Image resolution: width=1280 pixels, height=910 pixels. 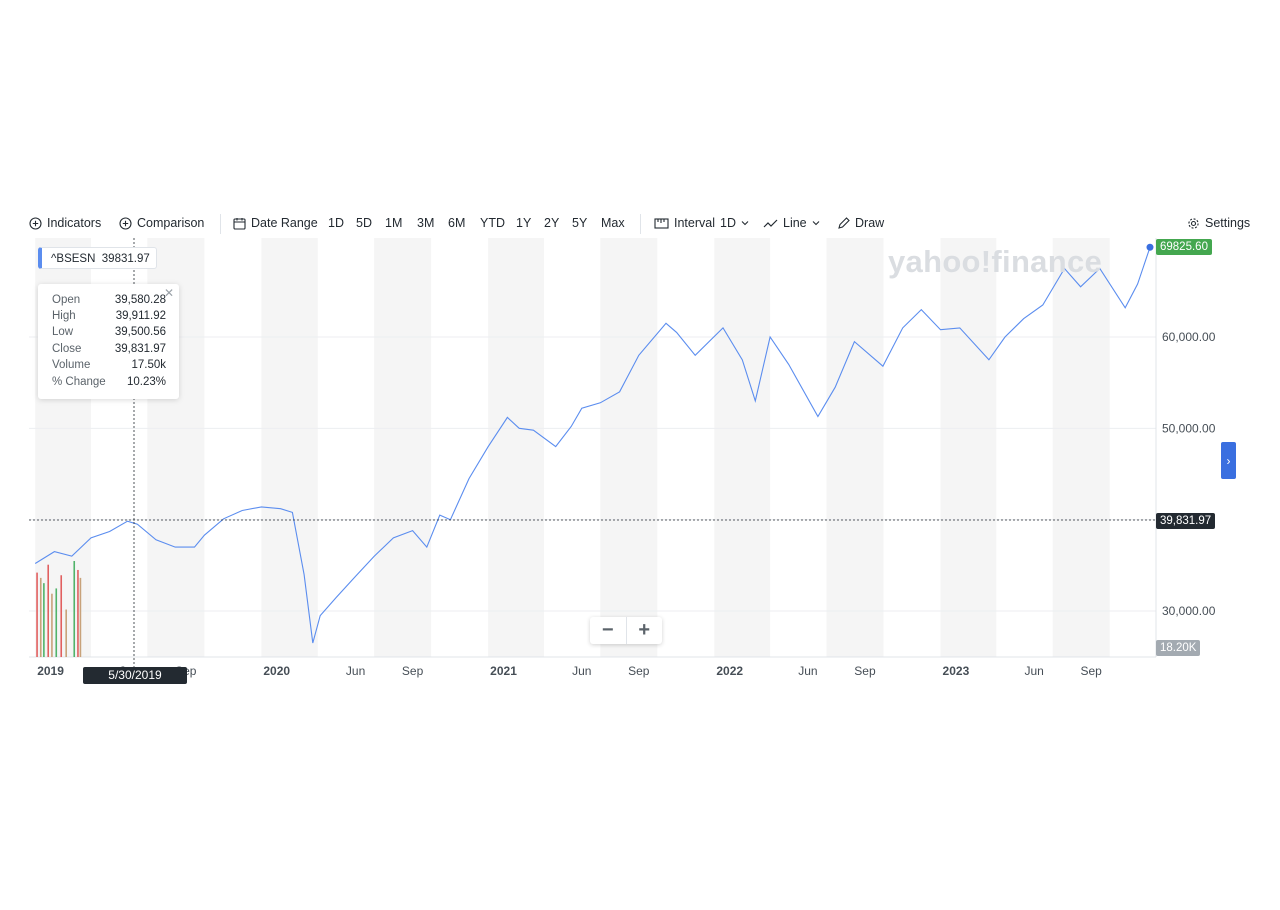 I want to click on close-icon: ✕, so click(x=168, y=293).